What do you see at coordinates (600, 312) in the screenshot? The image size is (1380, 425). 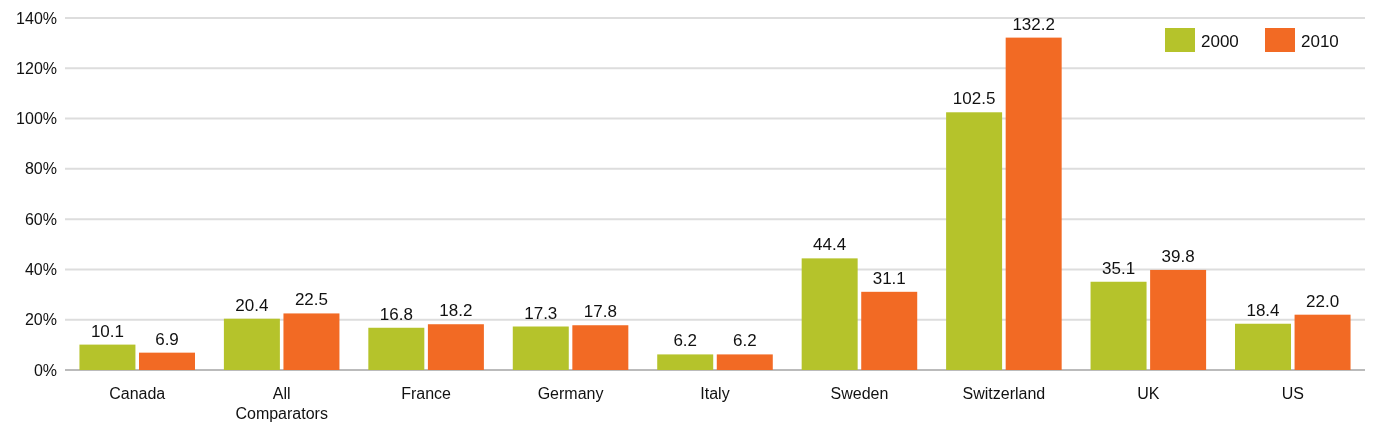 I see `data-label: 17.8` at bounding box center [600, 312].